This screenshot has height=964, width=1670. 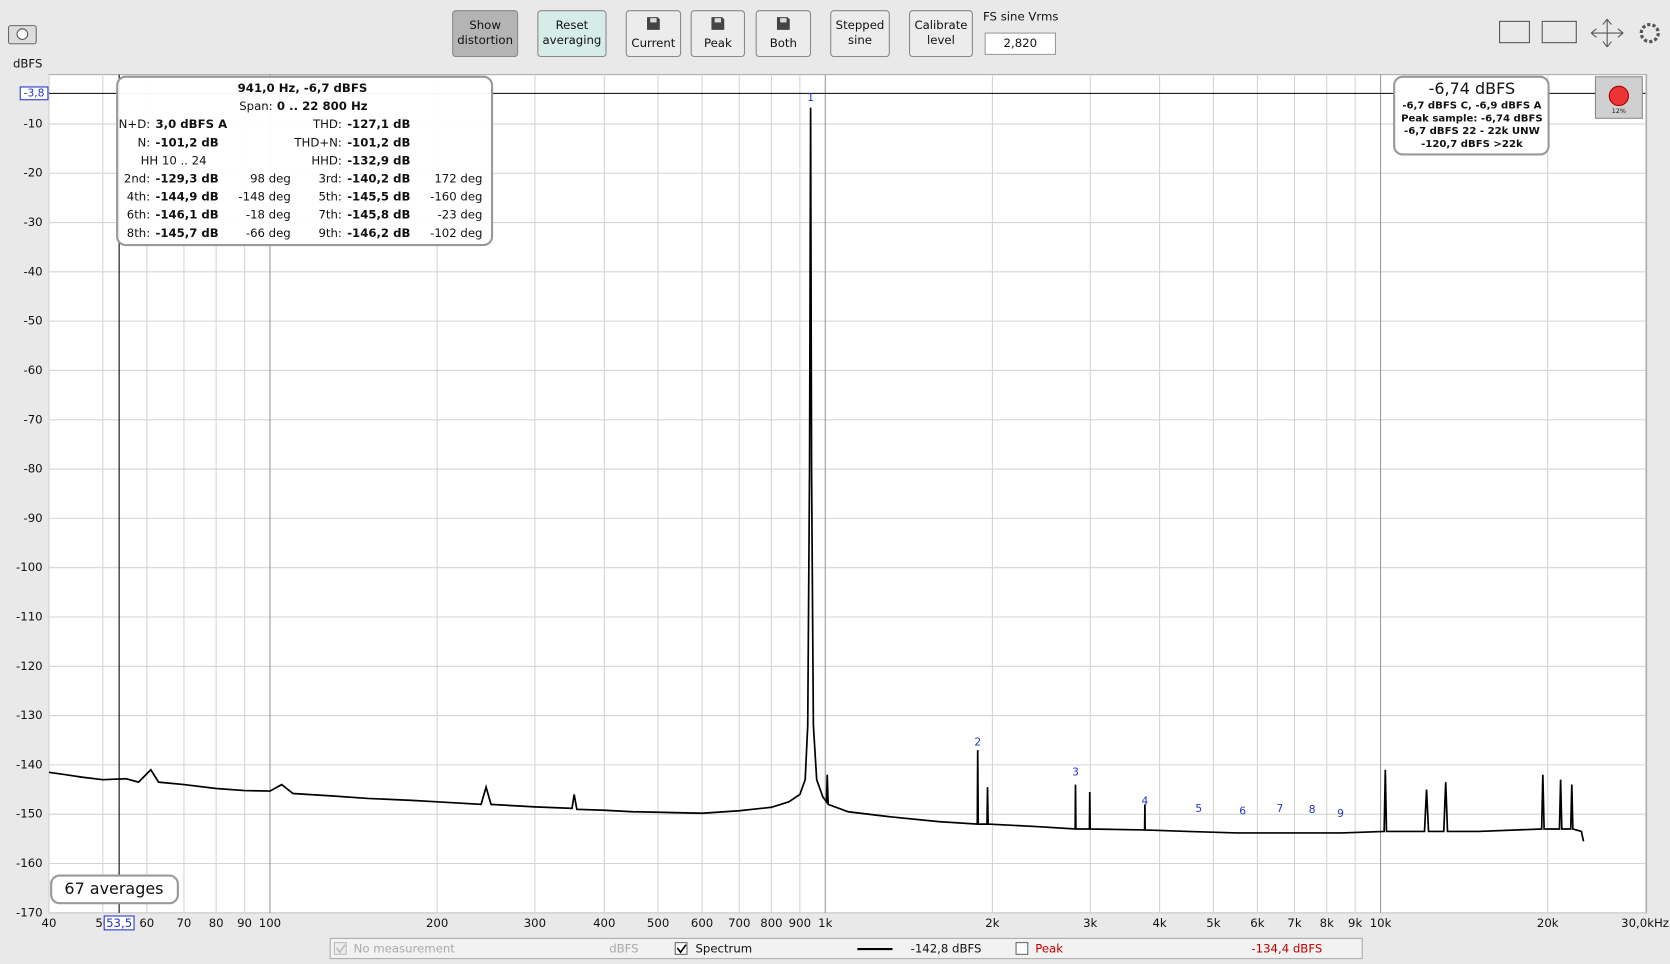 What do you see at coordinates (329, 215) in the screenshot?
I see `distortion-cell: 7th:` at bounding box center [329, 215].